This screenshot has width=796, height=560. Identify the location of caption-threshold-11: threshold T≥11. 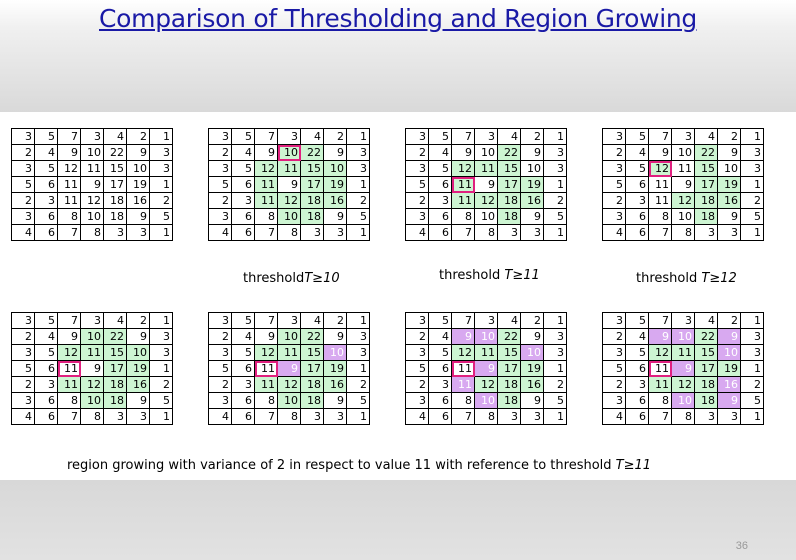
(489, 275).